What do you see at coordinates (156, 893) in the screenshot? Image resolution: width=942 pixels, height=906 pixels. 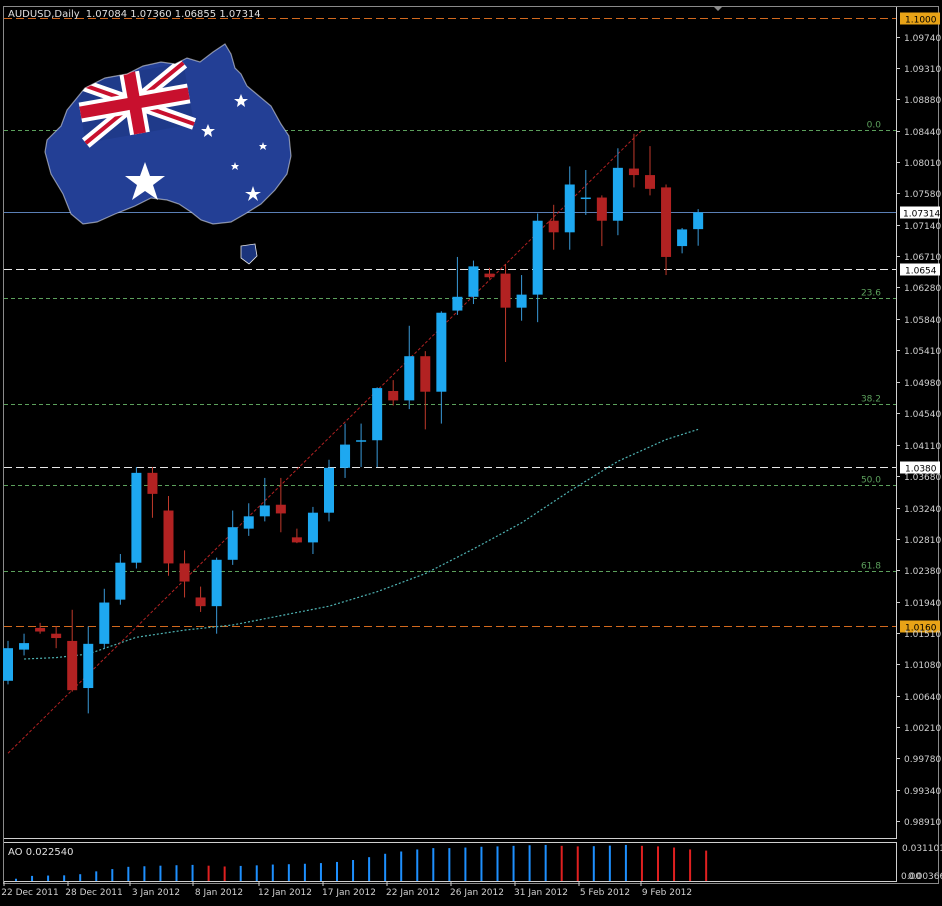 I see `time-tick-label: 3 Jan 2012` at bounding box center [156, 893].